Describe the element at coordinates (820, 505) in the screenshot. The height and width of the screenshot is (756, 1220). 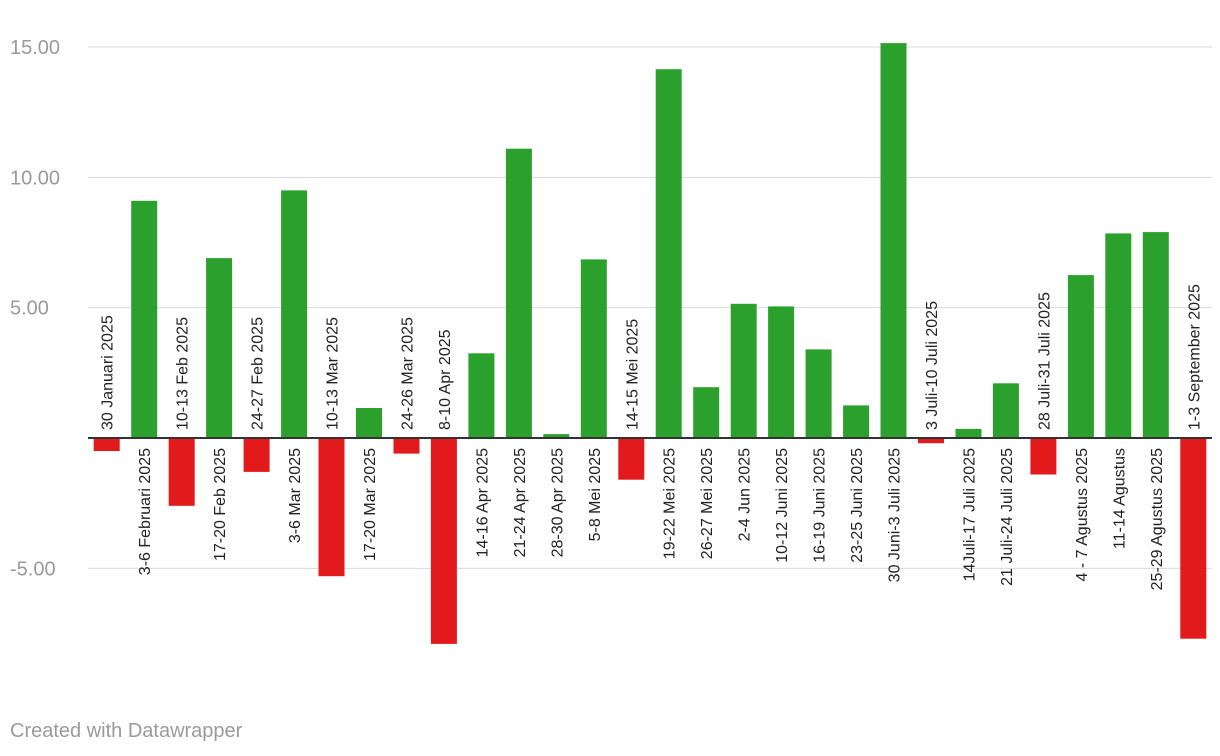
I see `category-label: 16-19 Juni 2025` at that location.